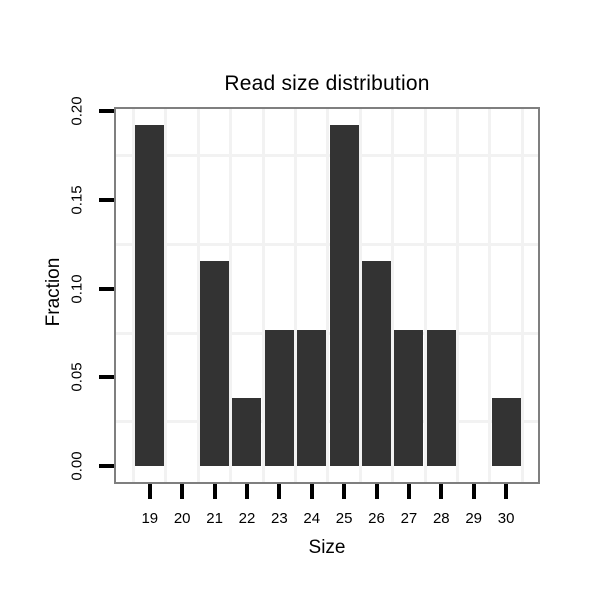 Image resolution: width=600 pixels, height=600 pixels. I want to click on x-tick-label: 23, so click(279, 518).